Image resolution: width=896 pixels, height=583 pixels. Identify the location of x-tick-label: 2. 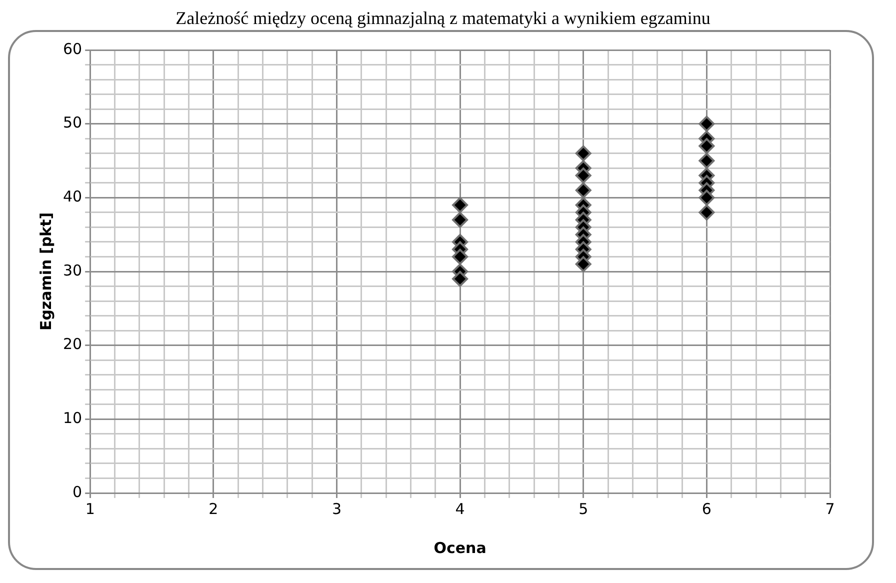
(213, 509).